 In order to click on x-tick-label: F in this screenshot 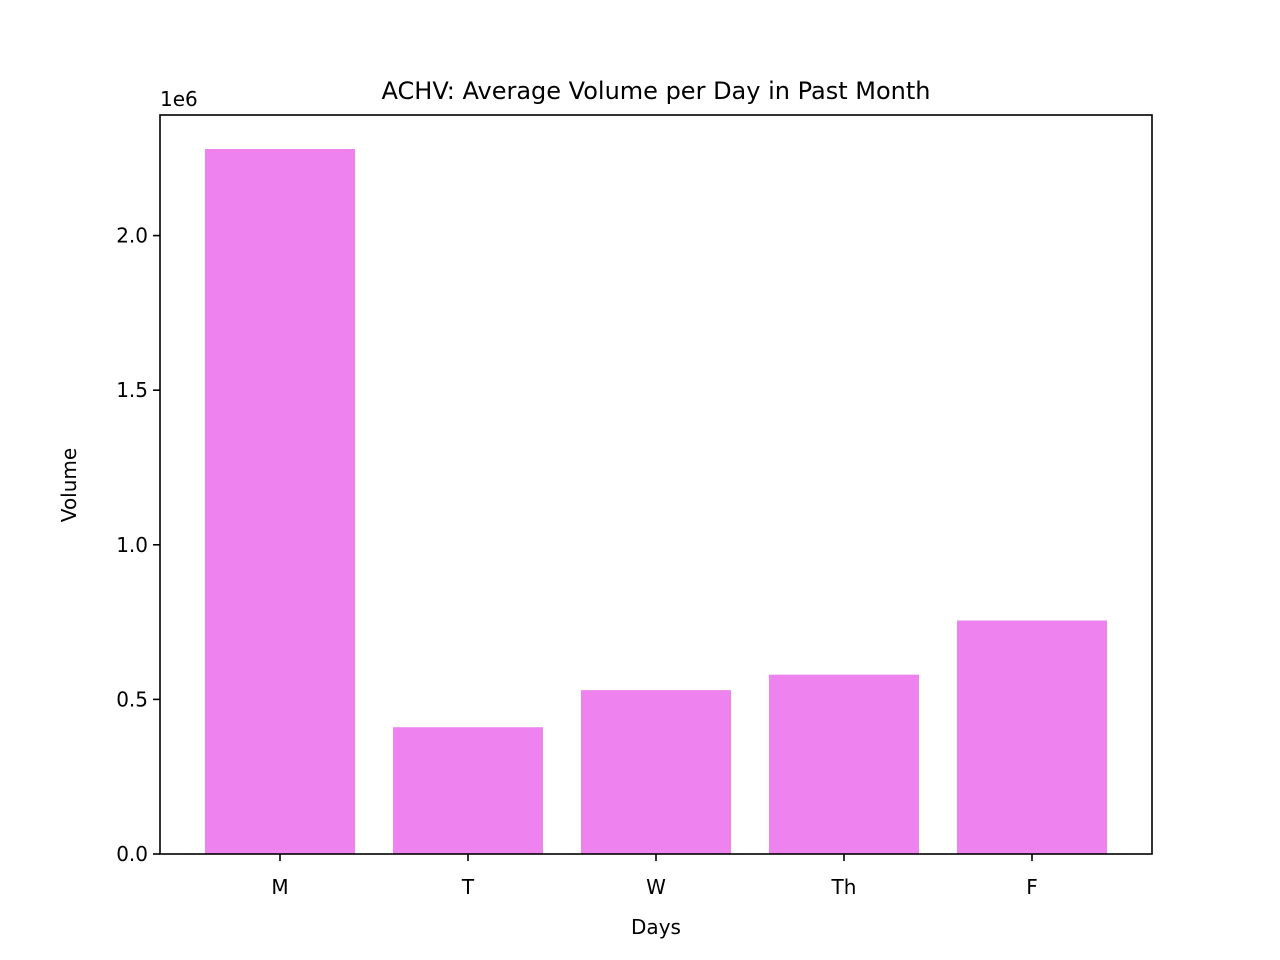, I will do `click(1032, 887)`.